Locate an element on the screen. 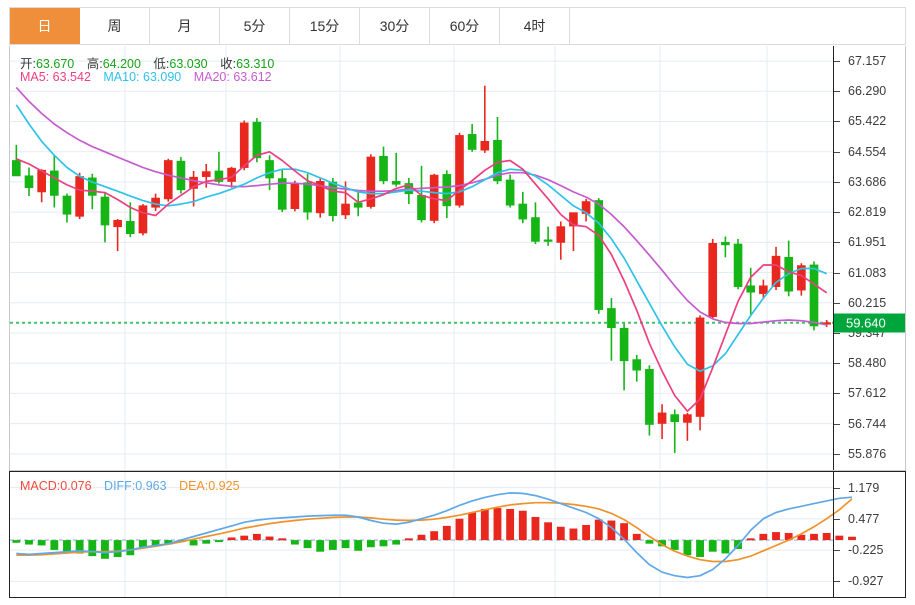 The image size is (915, 605). price-axis-label: 66.290 is located at coordinates (867, 91).